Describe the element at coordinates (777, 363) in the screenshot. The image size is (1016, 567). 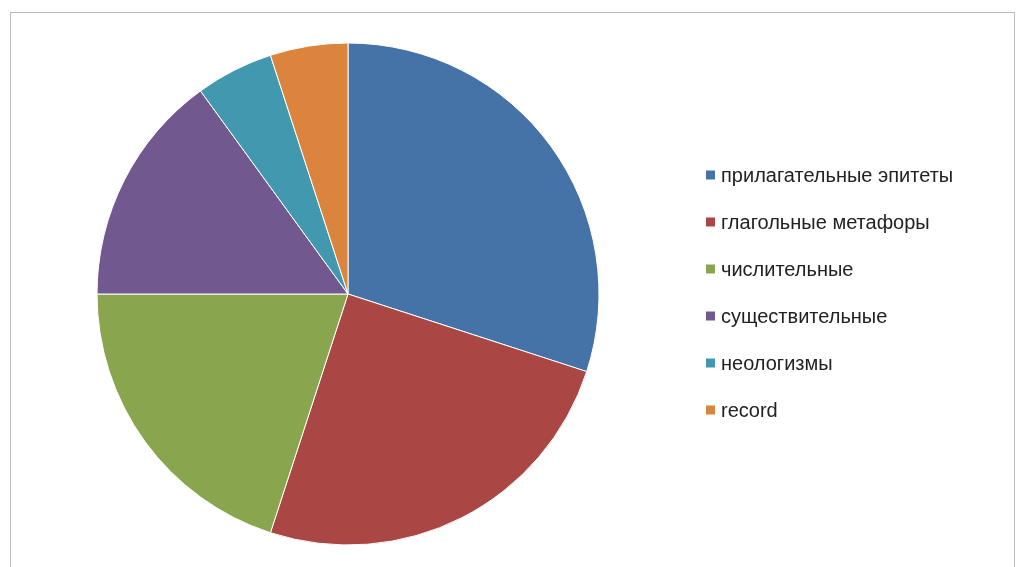
I see `legend-label: неологизмы` at that location.